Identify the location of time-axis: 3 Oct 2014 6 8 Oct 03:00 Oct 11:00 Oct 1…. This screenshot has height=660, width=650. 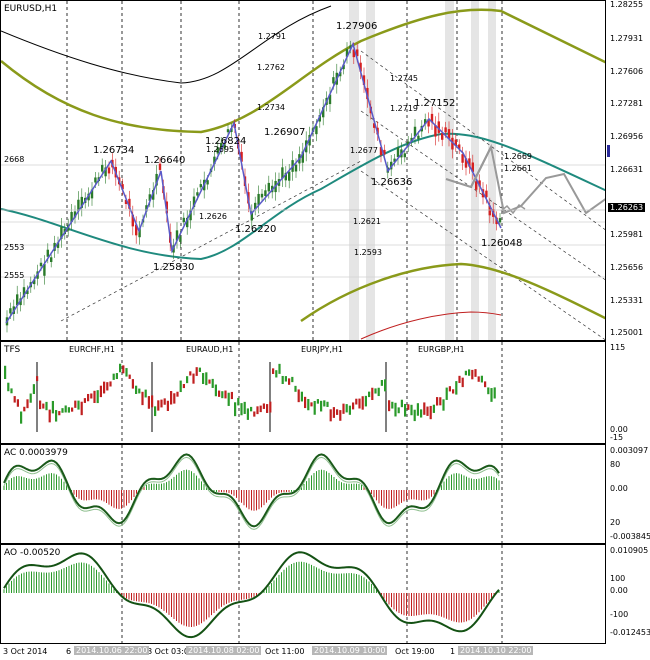
(303, 652).